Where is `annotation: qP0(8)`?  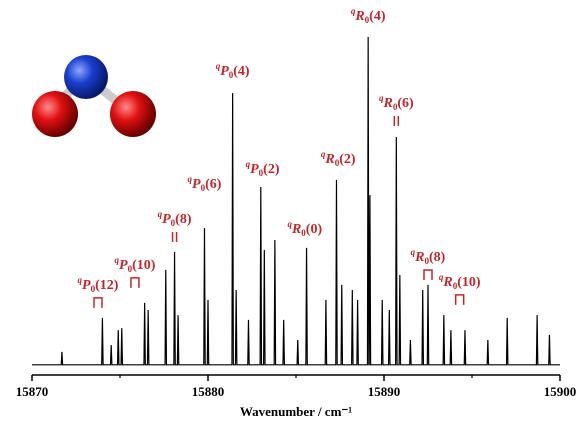
annotation: qP0(8) is located at coordinates (175, 218).